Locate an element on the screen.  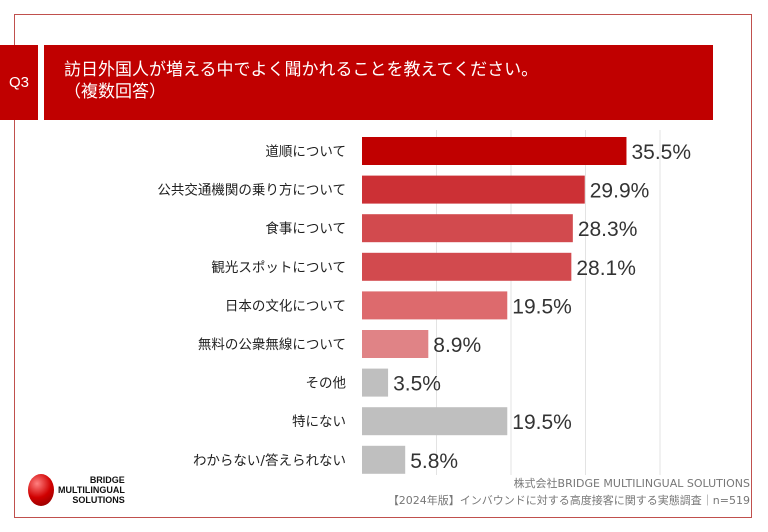
logo-ball-icon is located at coordinates (41, 490).